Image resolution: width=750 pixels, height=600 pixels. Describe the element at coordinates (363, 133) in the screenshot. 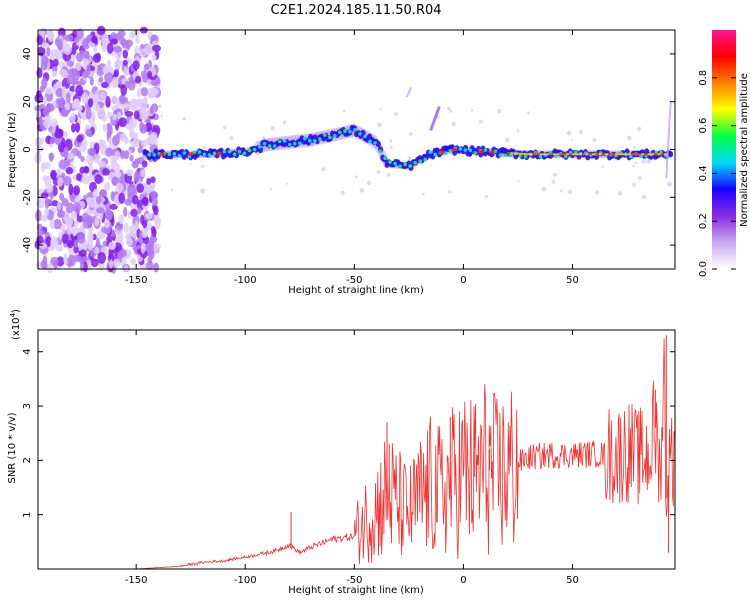

I see `ridge-core` at that location.